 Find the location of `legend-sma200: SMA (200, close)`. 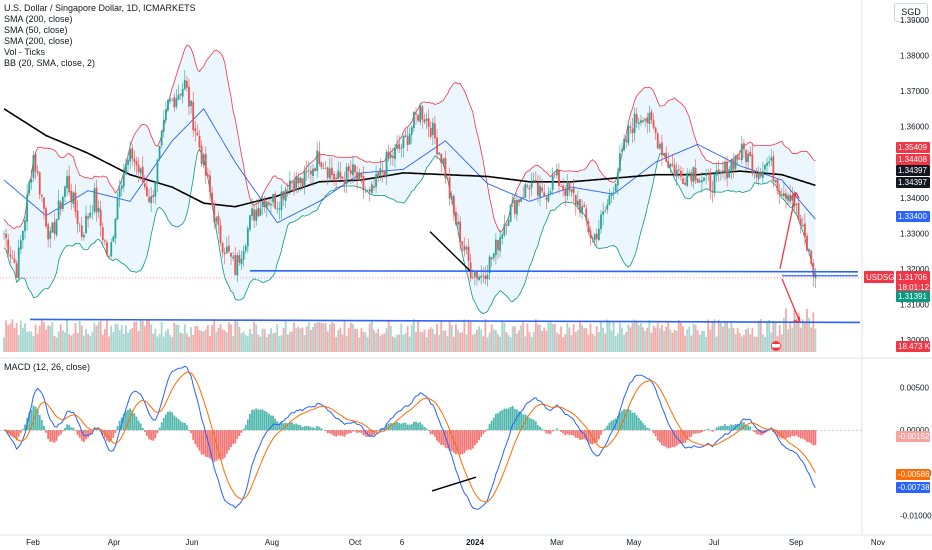

legend-sma200: SMA (200, close) is located at coordinates (38, 19).